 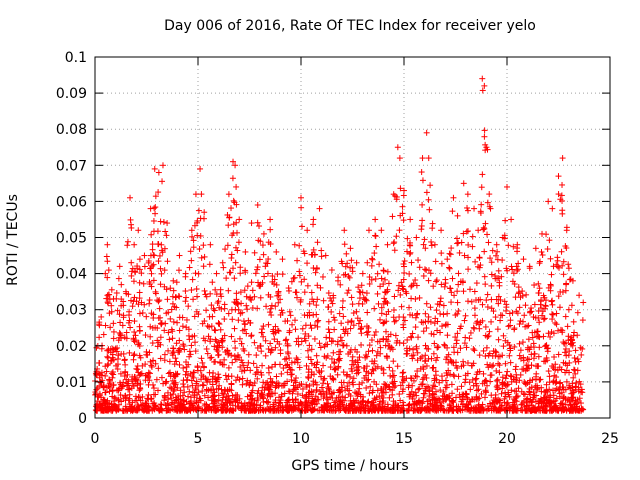 I want to click on x-tick-label: 15, so click(x=404, y=439).